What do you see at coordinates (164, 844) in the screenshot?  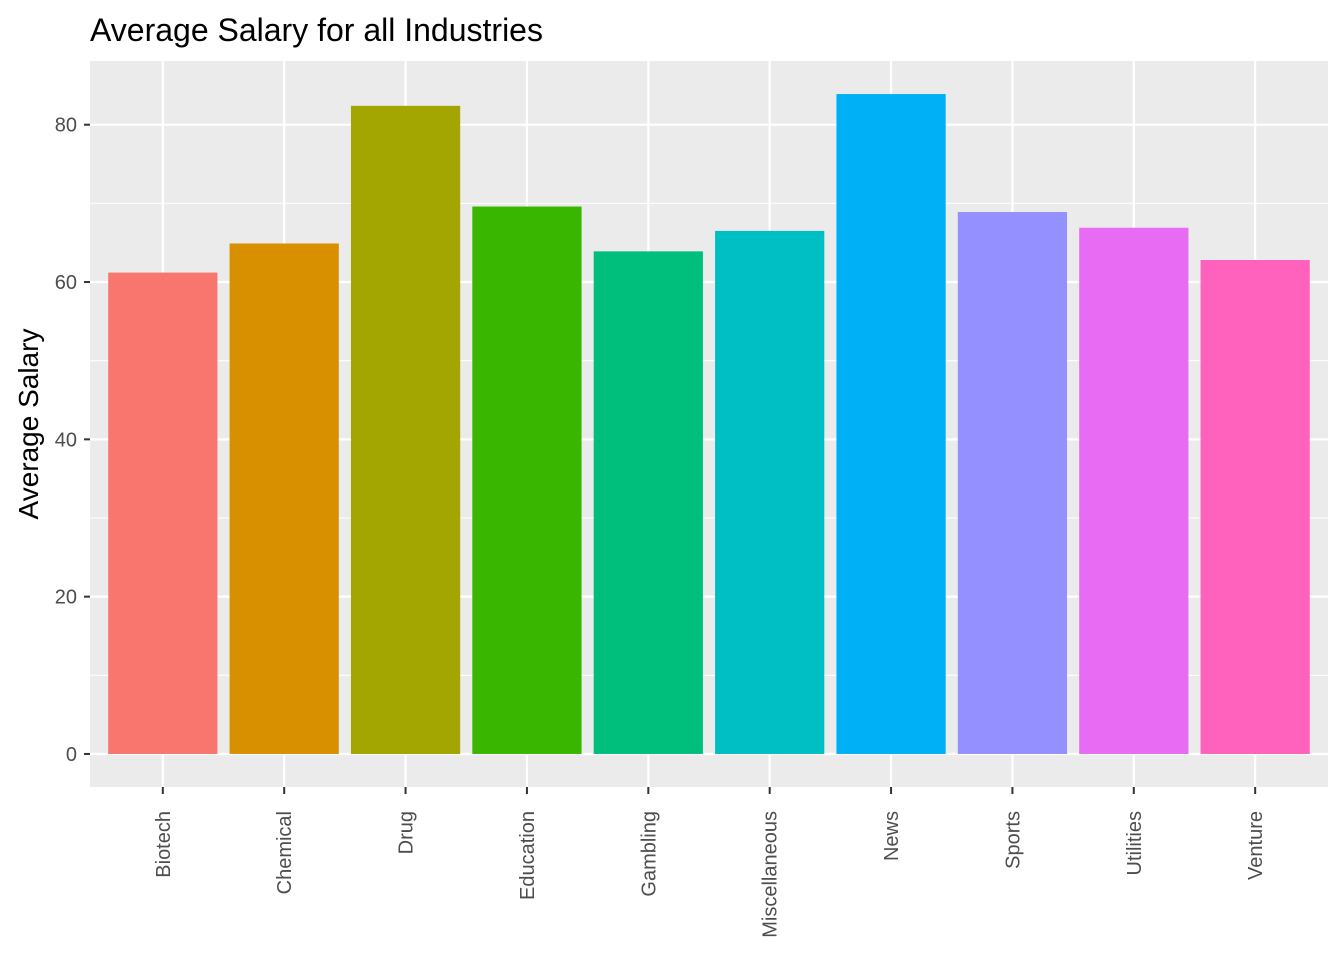 I see `x-tick-label: Biotech` at bounding box center [164, 844].